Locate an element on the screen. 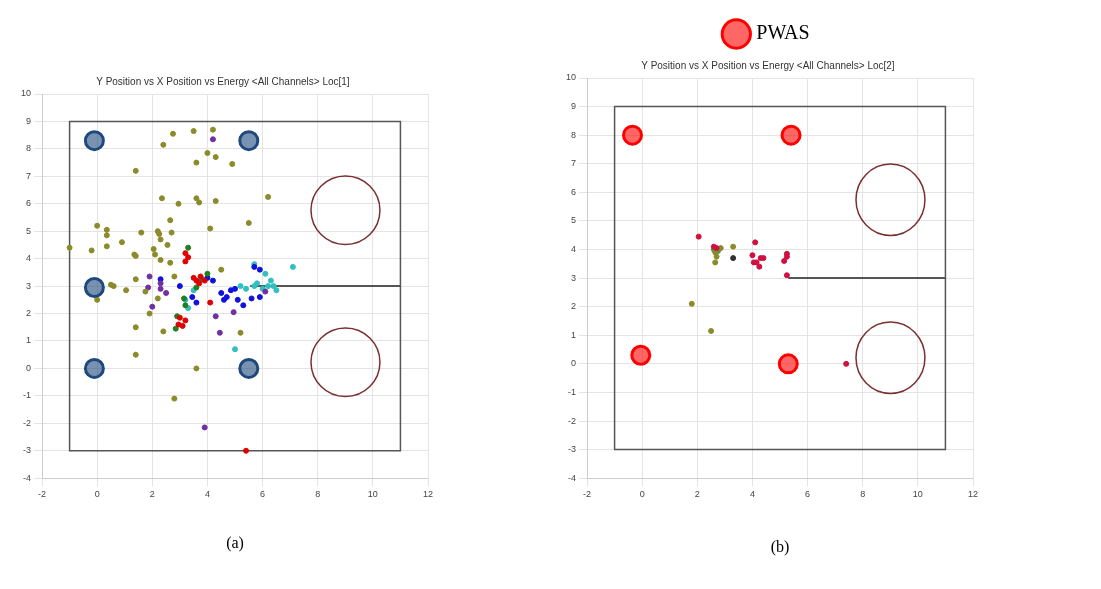 This screenshot has height=589, width=1101. text: (a) is located at coordinates (235, 543).